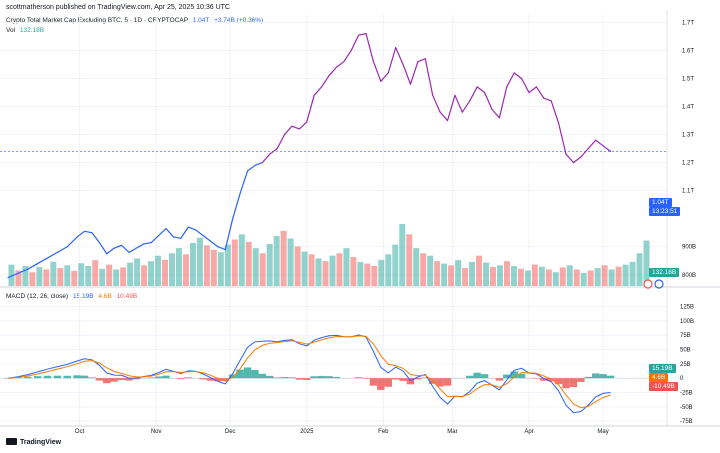 This screenshot has height=453, width=720. Describe the element at coordinates (689, 276) in the screenshot. I see `price-tick-label: 800B` at that location.